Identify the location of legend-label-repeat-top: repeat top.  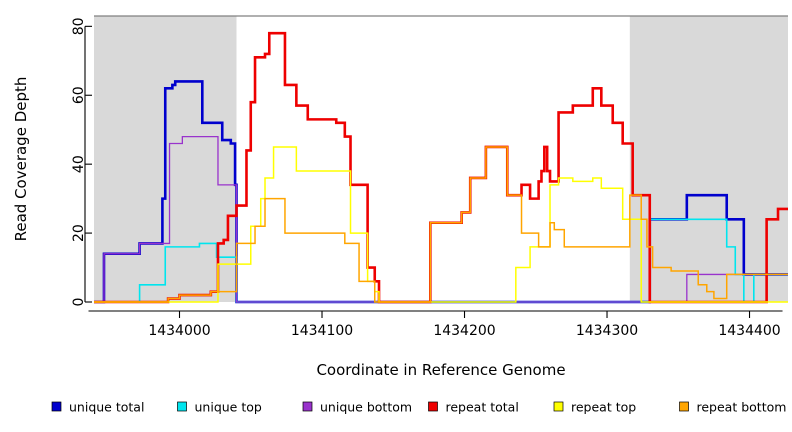
(603, 407).